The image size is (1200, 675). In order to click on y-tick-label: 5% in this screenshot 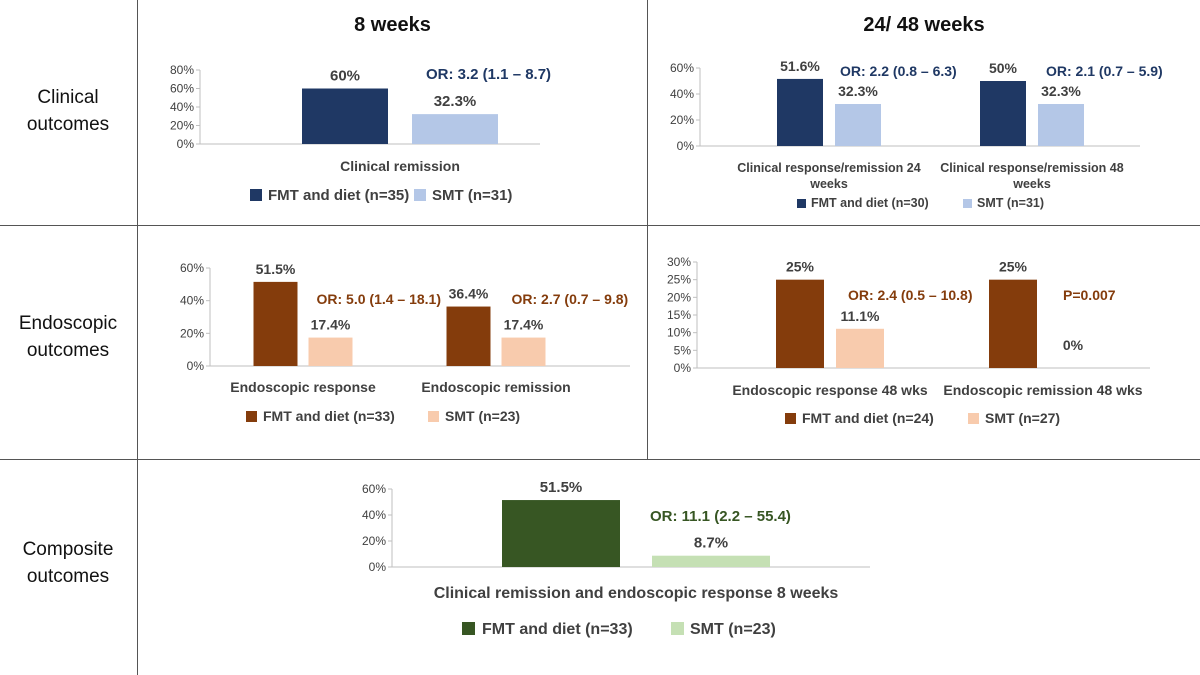, I will do `click(683, 350)`.